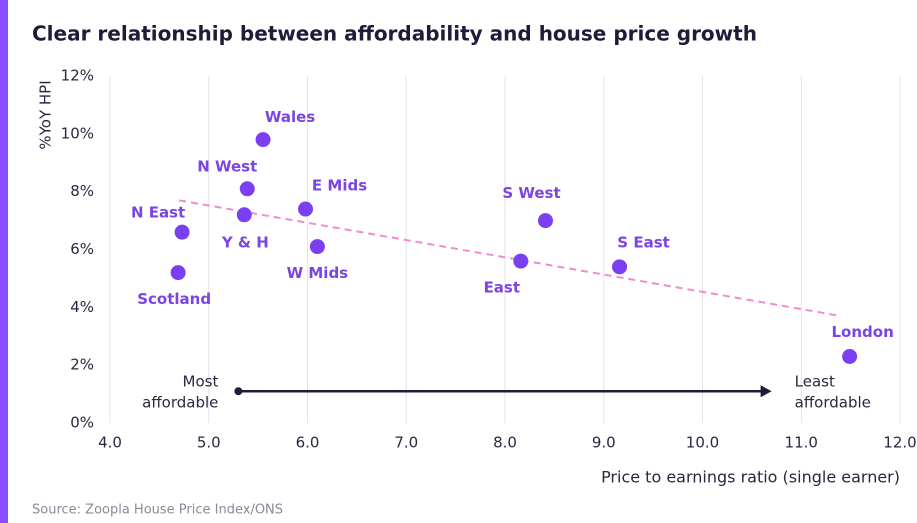 The height and width of the screenshot is (523, 917). I want to click on x-tick-label: 11.0, so click(801, 443).